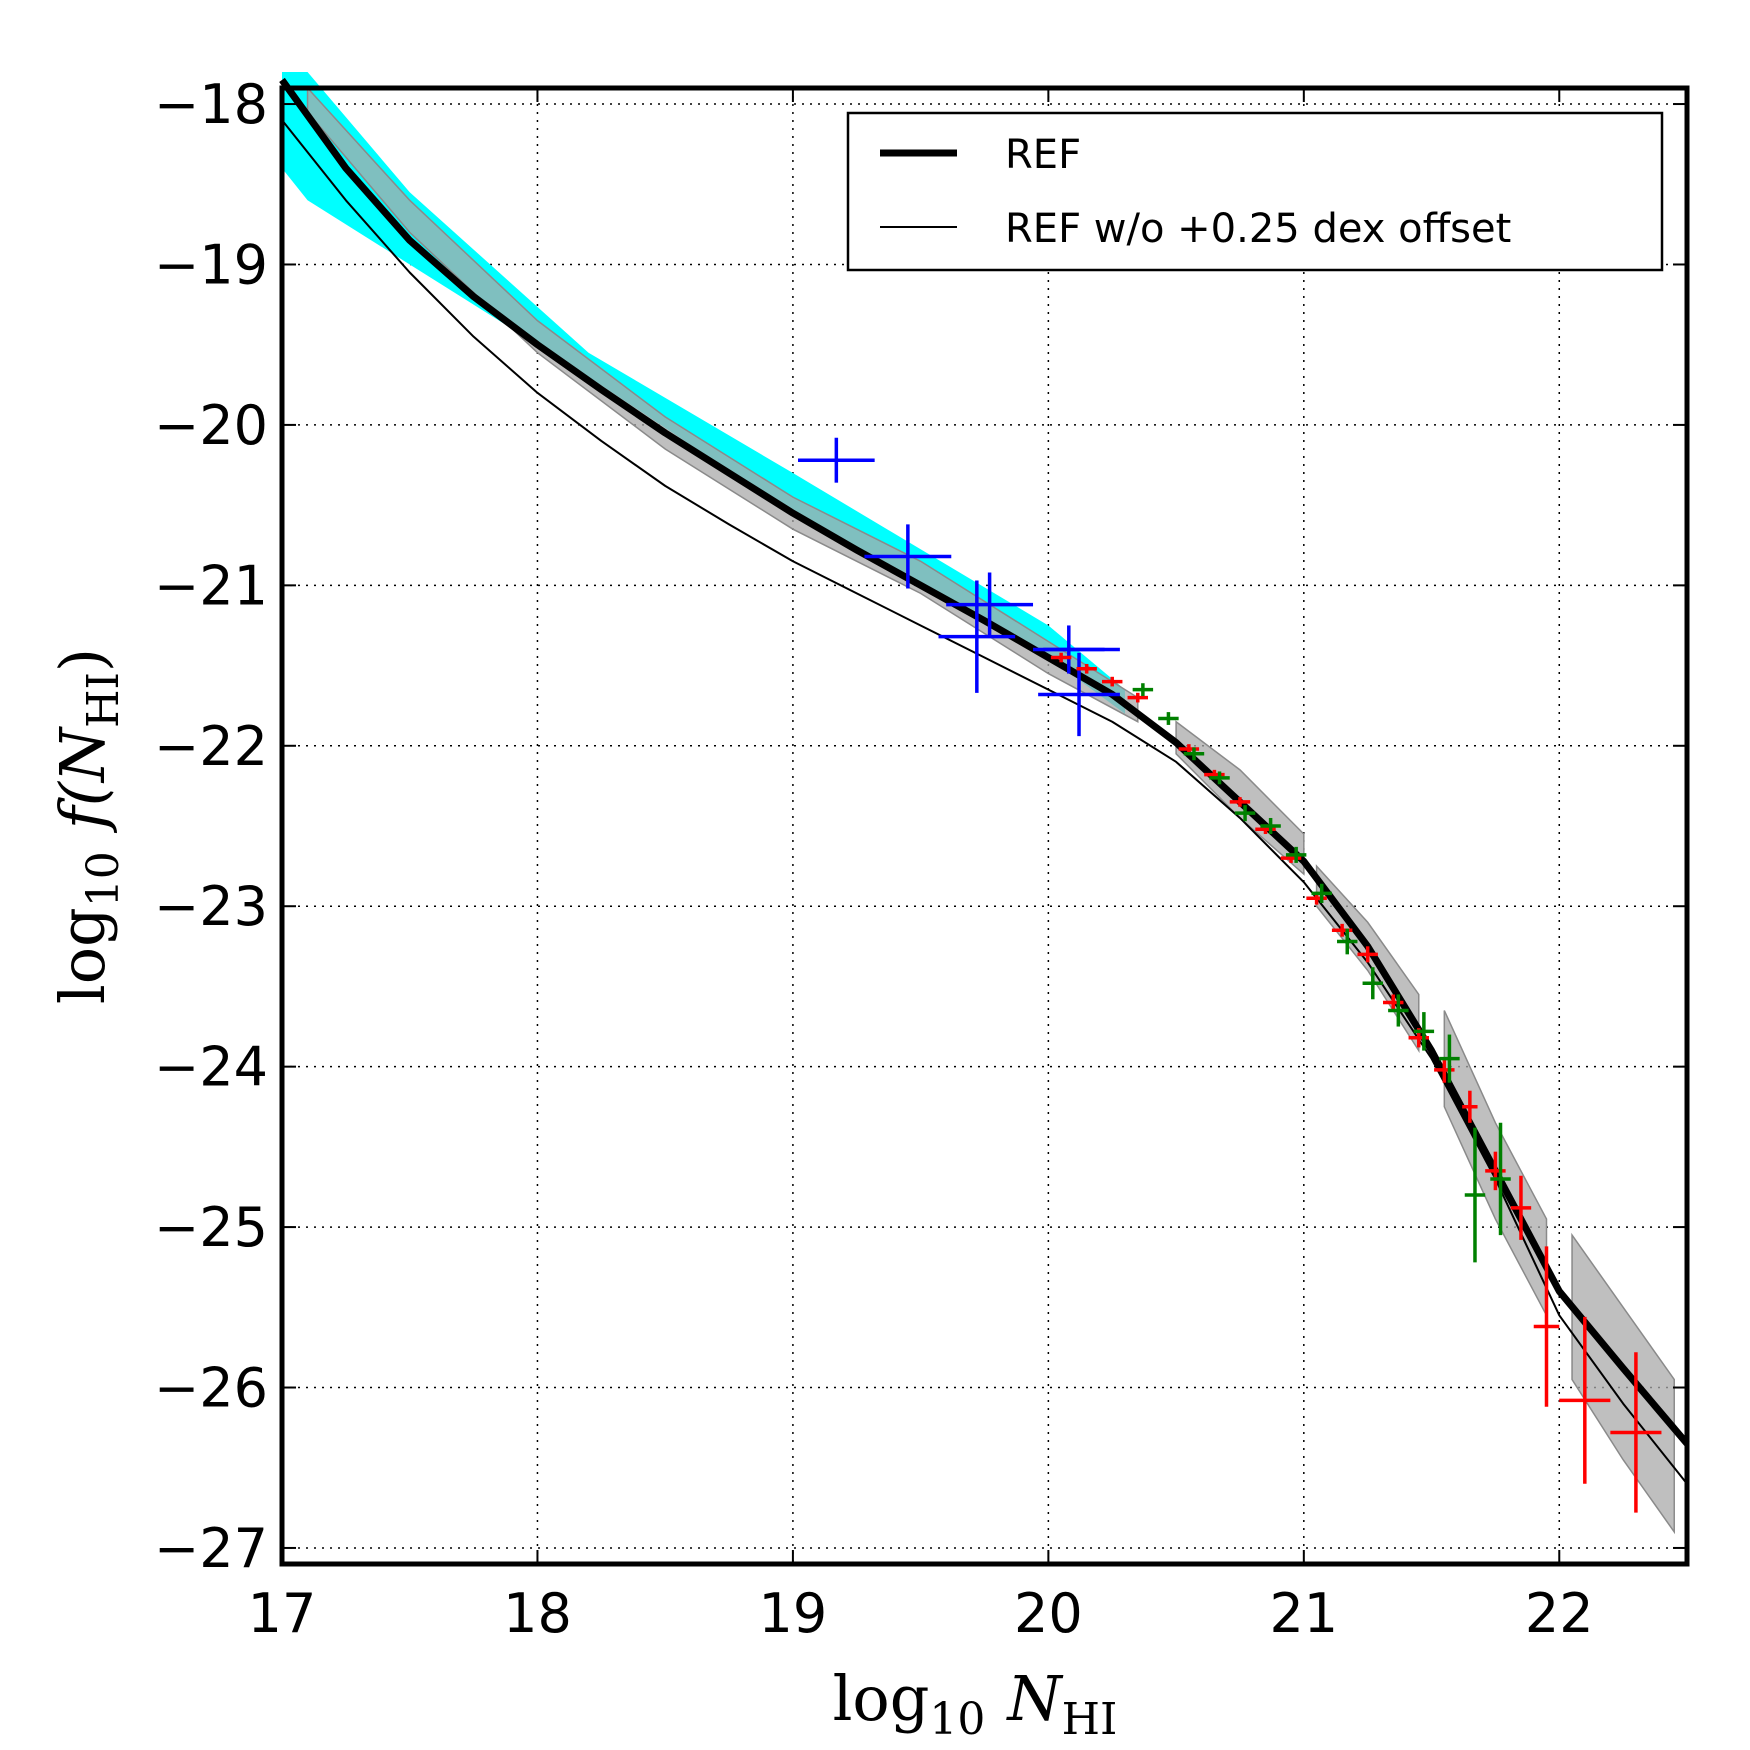 Image resolution: width=1750 pixels, height=1750 pixels. Describe the element at coordinates (211, 264) in the screenshot. I see `y-tick-label-1: −19` at that location.